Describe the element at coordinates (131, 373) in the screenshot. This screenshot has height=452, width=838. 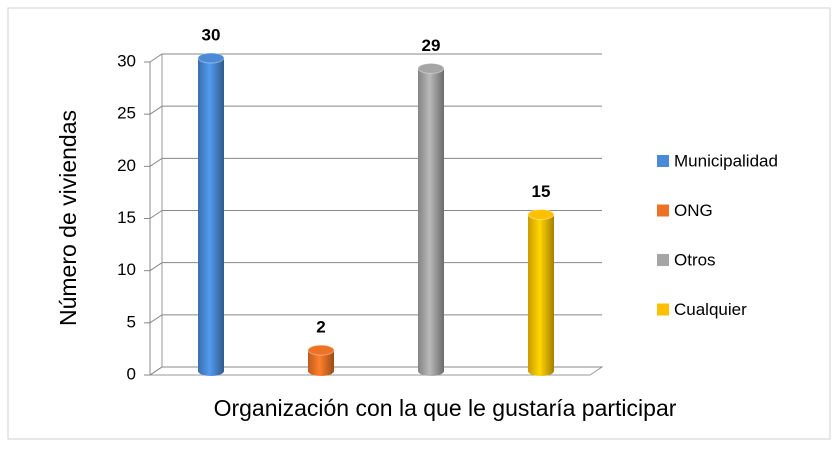
I see `y-tick-label: 0` at that location.